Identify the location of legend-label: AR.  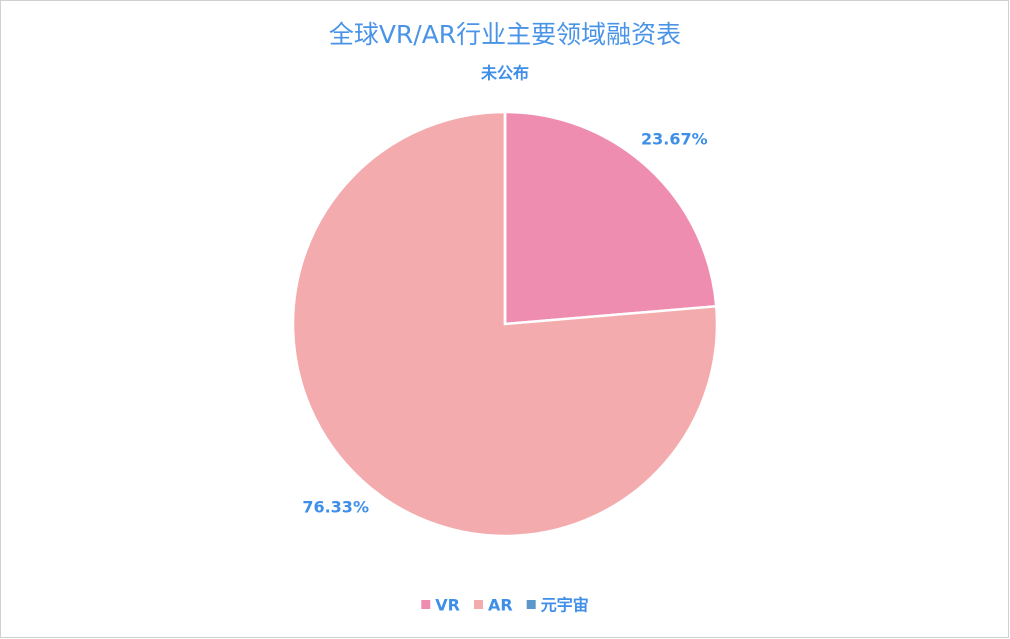
(500, 605).